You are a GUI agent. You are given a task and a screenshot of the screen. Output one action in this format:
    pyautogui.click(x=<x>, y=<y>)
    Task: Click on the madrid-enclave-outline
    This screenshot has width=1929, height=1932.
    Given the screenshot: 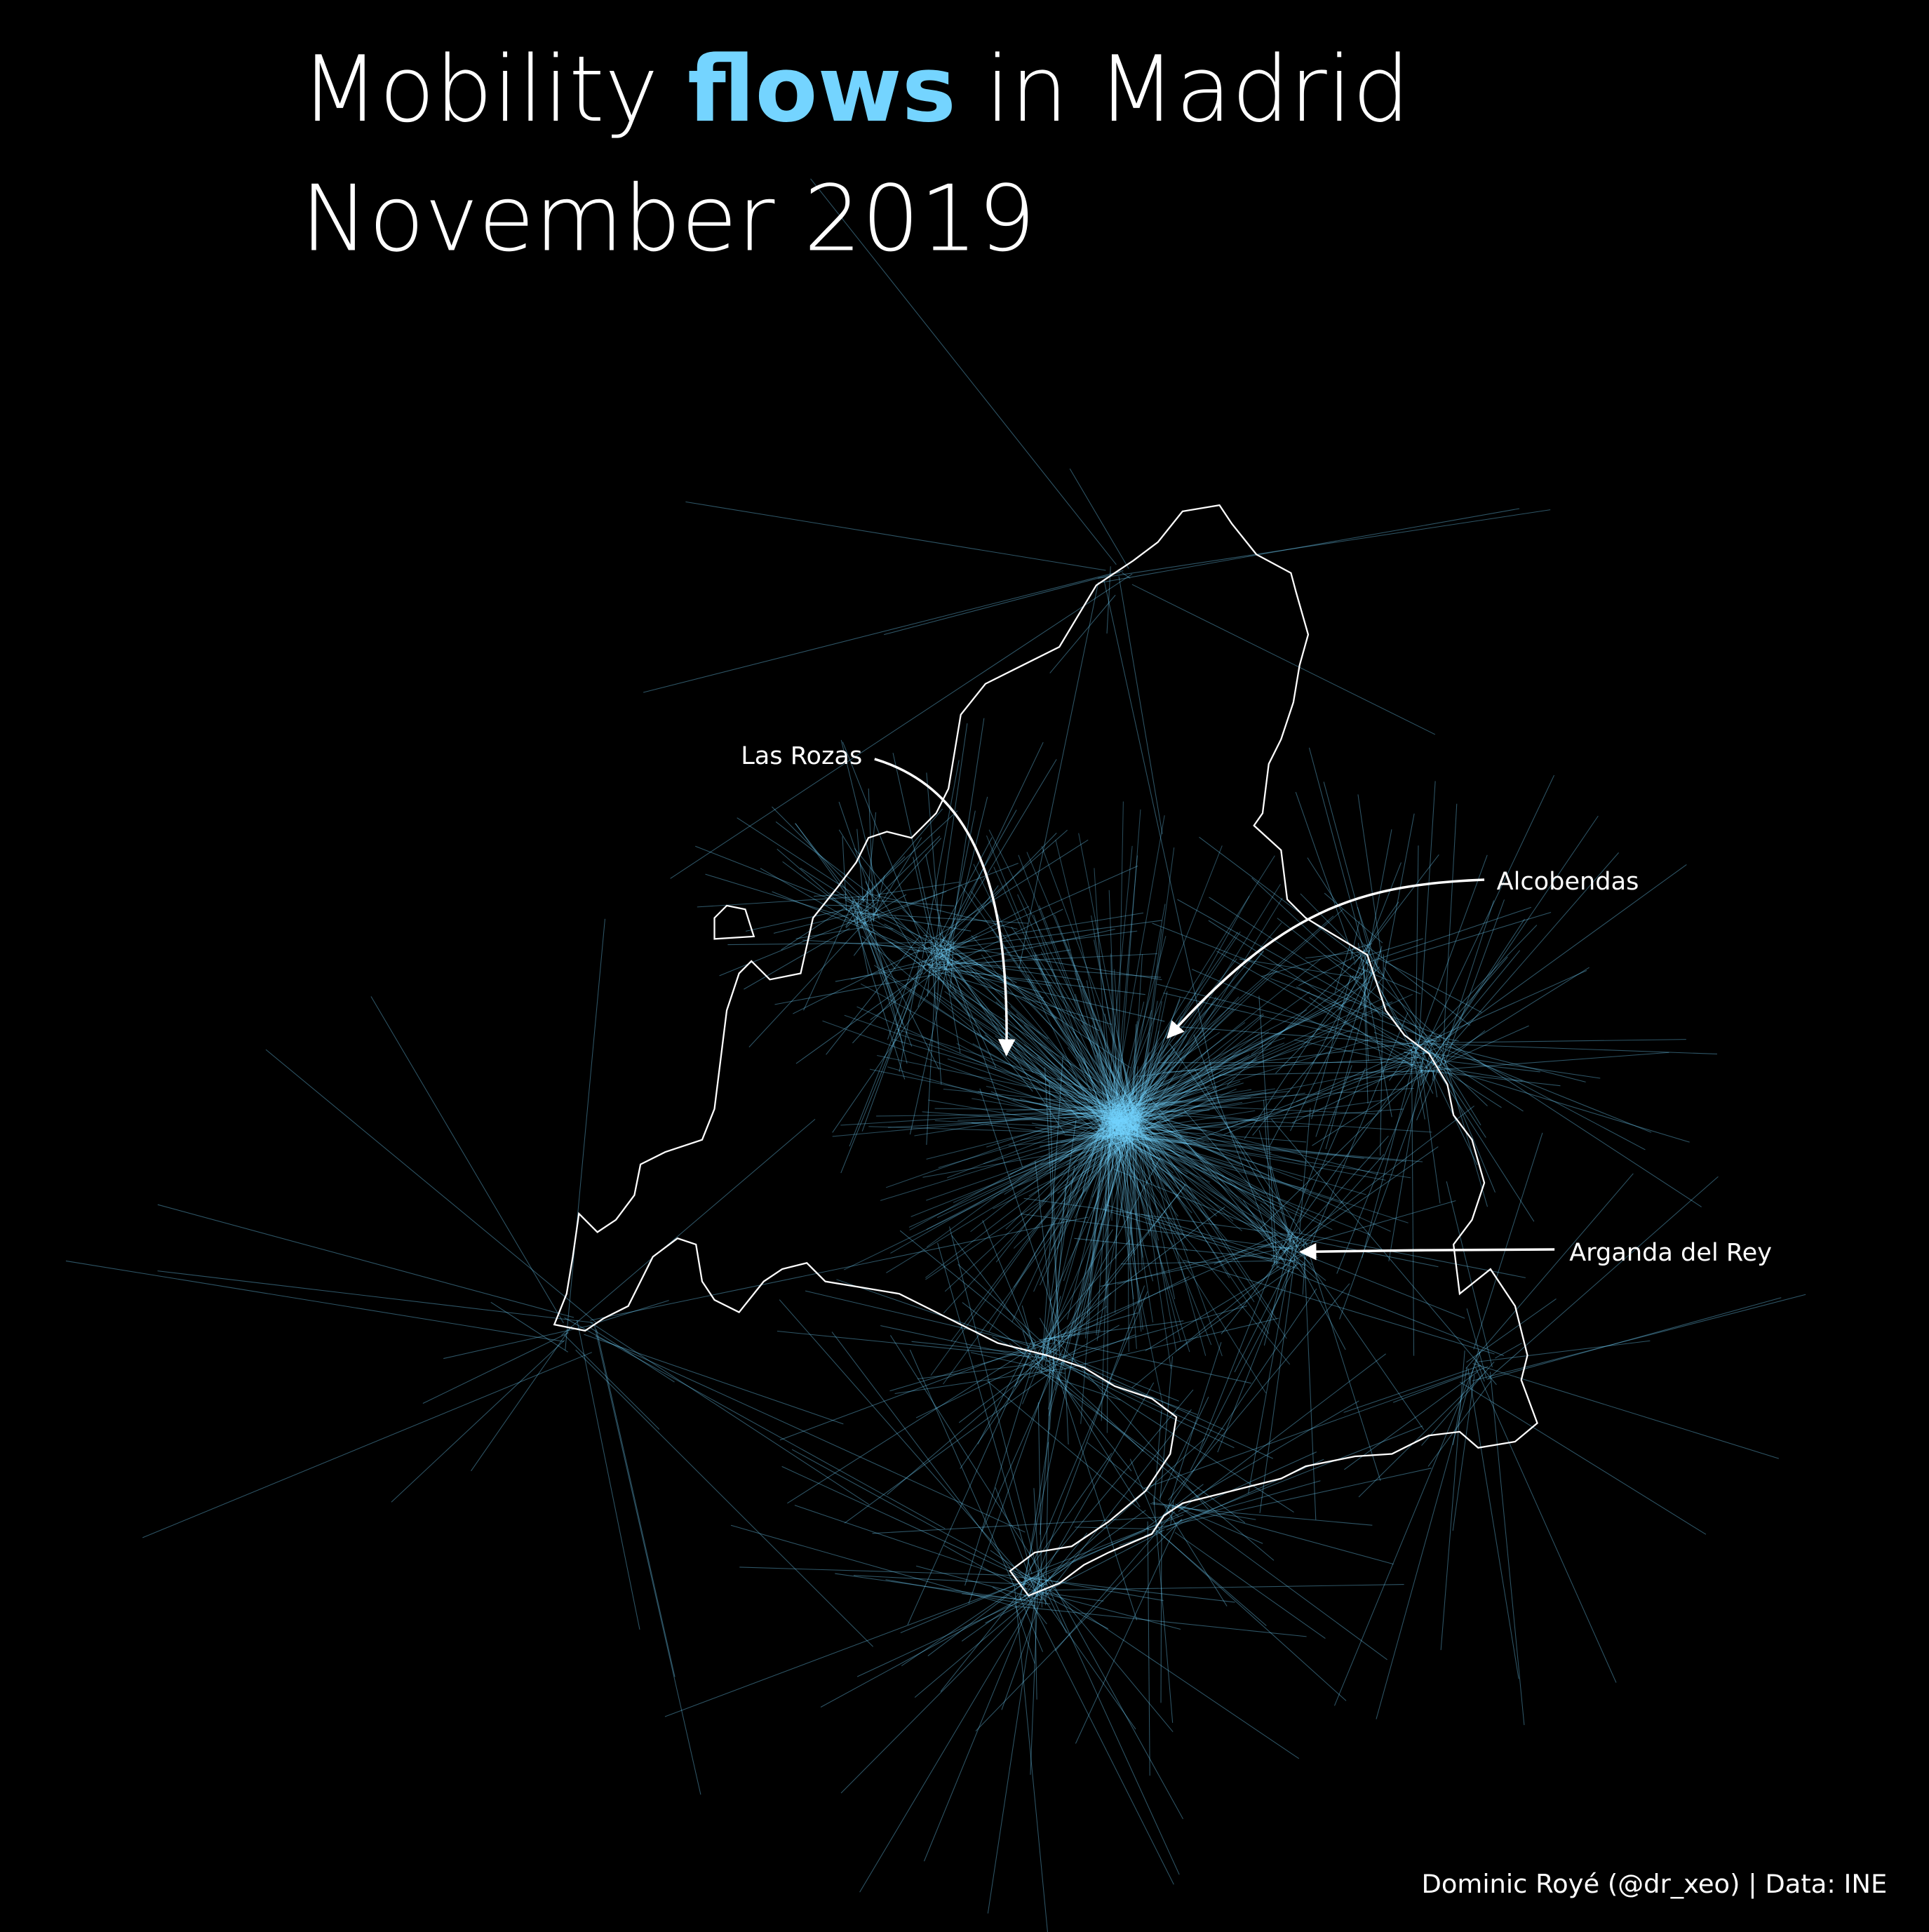 What is the action you would take?
    pyautogui.click(x=734, y=922)
    